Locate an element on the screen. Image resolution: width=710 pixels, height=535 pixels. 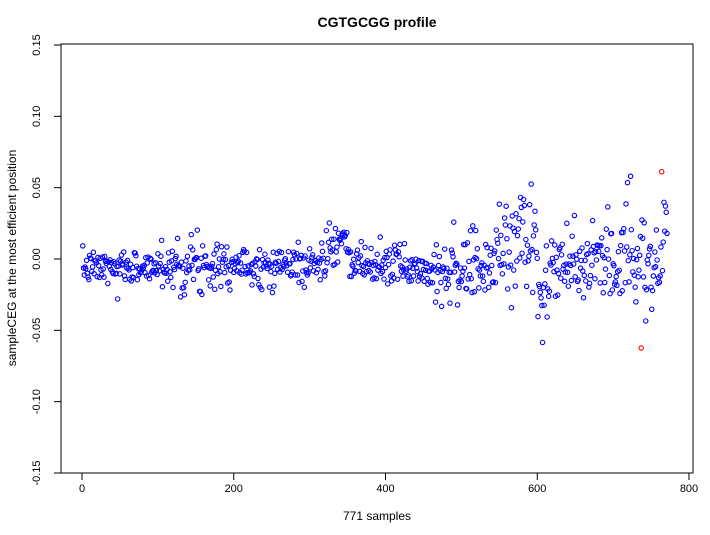
y-tick-label: -0.05 is located at coordinates (37, 330).